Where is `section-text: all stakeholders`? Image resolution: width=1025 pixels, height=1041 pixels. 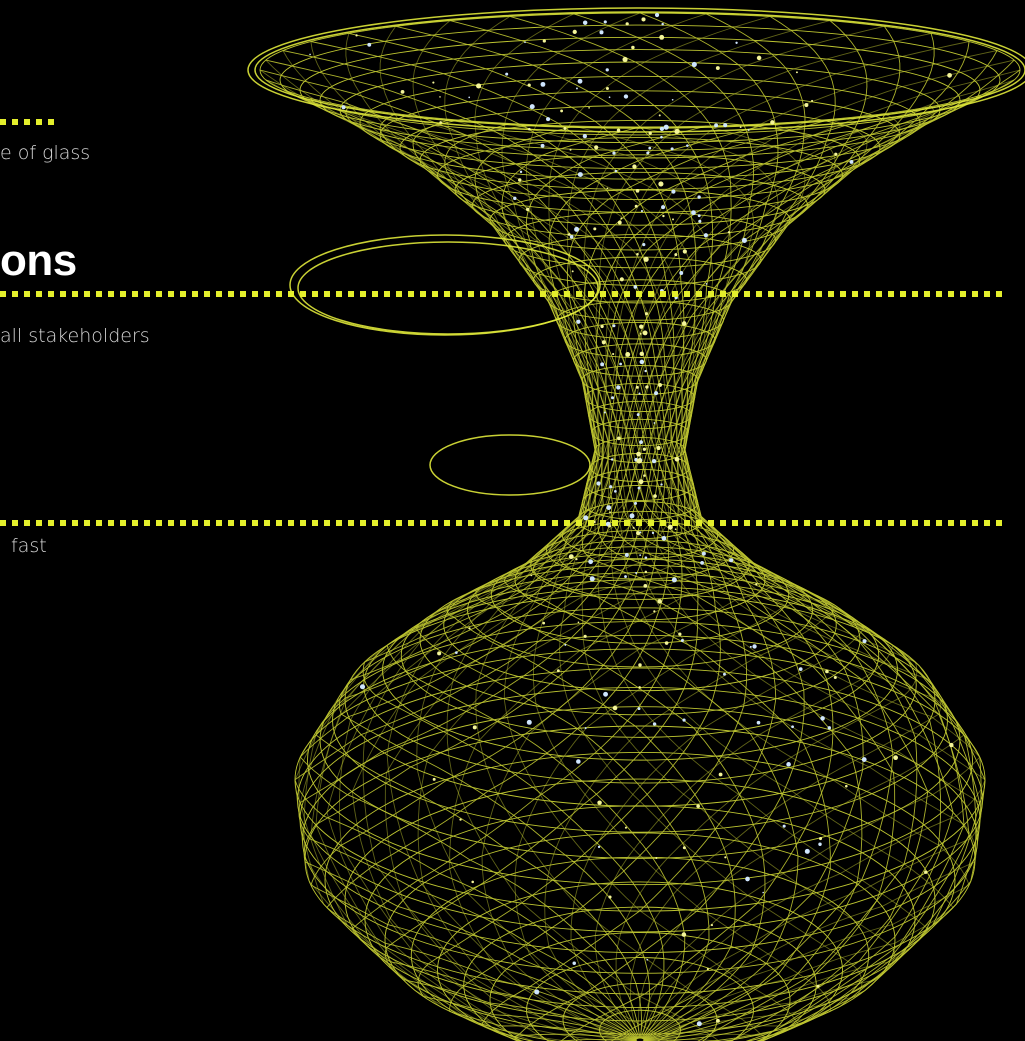
section-text: all stakeholders is located at coordinates (75, 336).